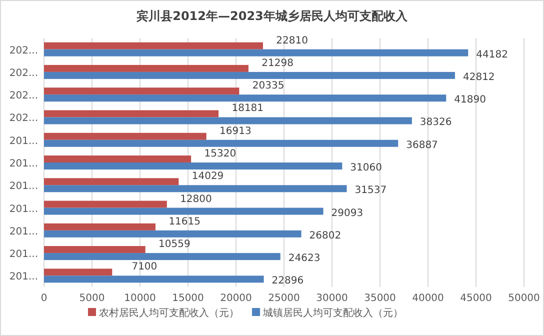 This screenshot has width=544, height=336. Describe the element at coordinates (476, 298) in the screenshot. I see `x-tick-label: 45000` at that location.